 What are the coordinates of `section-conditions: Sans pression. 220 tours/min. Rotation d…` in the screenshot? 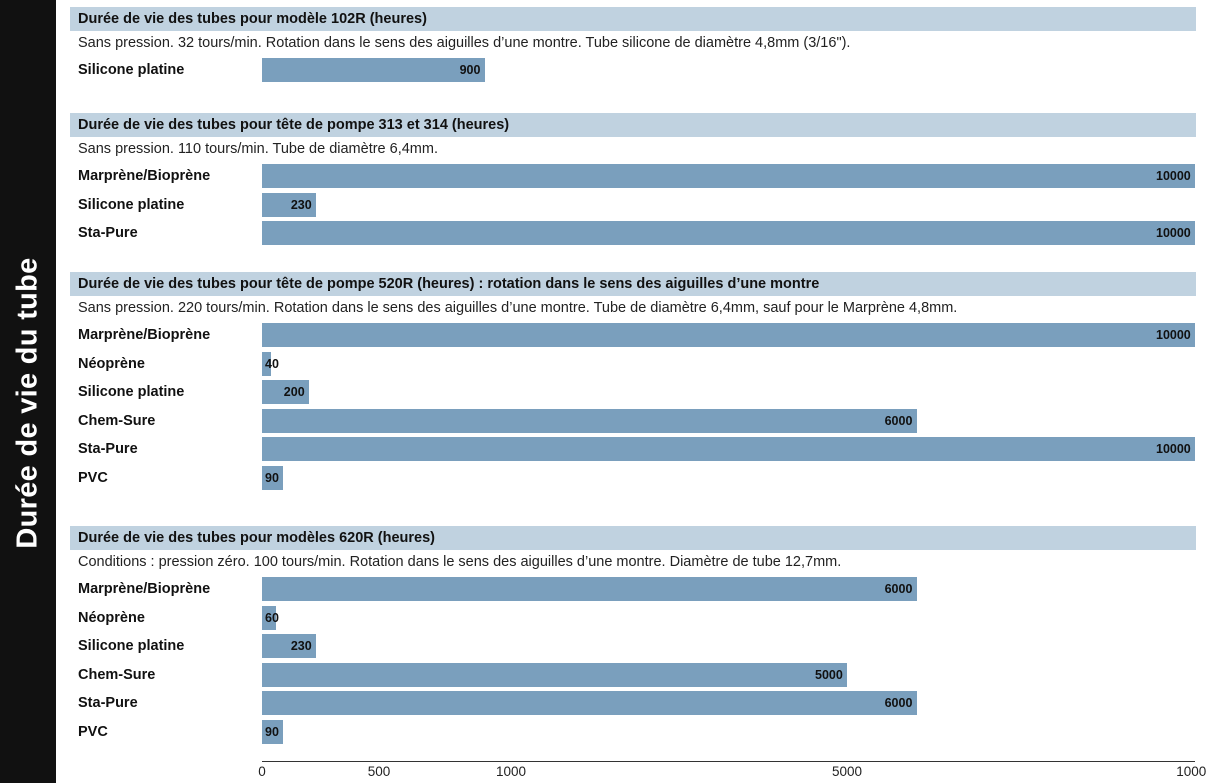 It's located at (518, 308).